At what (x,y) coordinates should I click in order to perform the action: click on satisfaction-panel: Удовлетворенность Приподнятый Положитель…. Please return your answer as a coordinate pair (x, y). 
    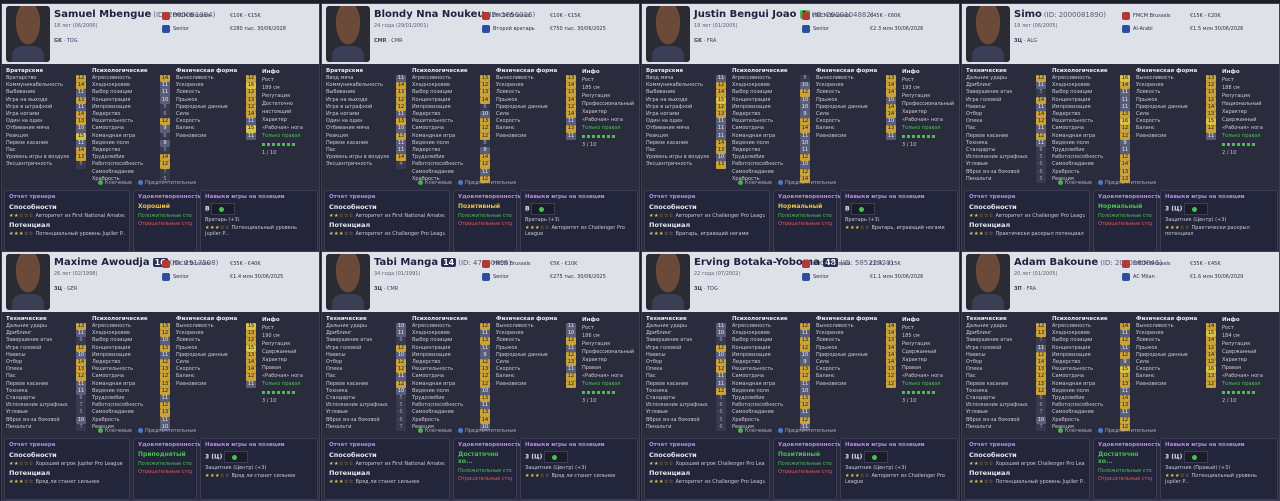
    Looking at the image, I should click on (167, 469).